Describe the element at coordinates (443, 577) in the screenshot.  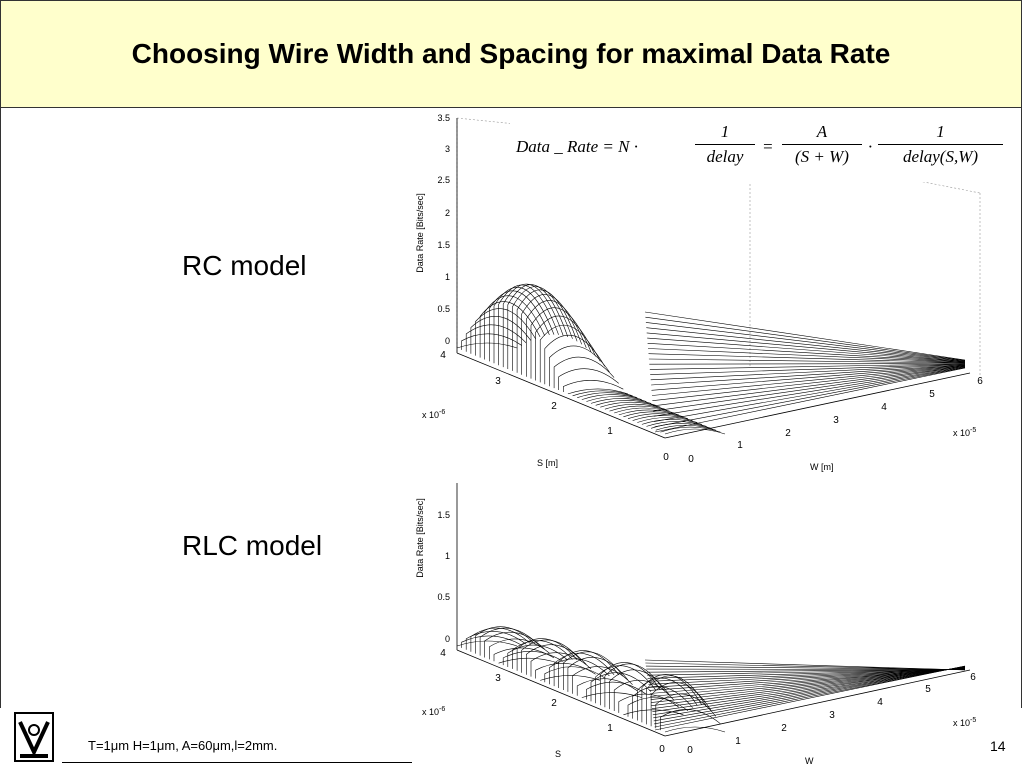
I see `rlc-z-ticks: 1.5 1 0.5 0` at that location.